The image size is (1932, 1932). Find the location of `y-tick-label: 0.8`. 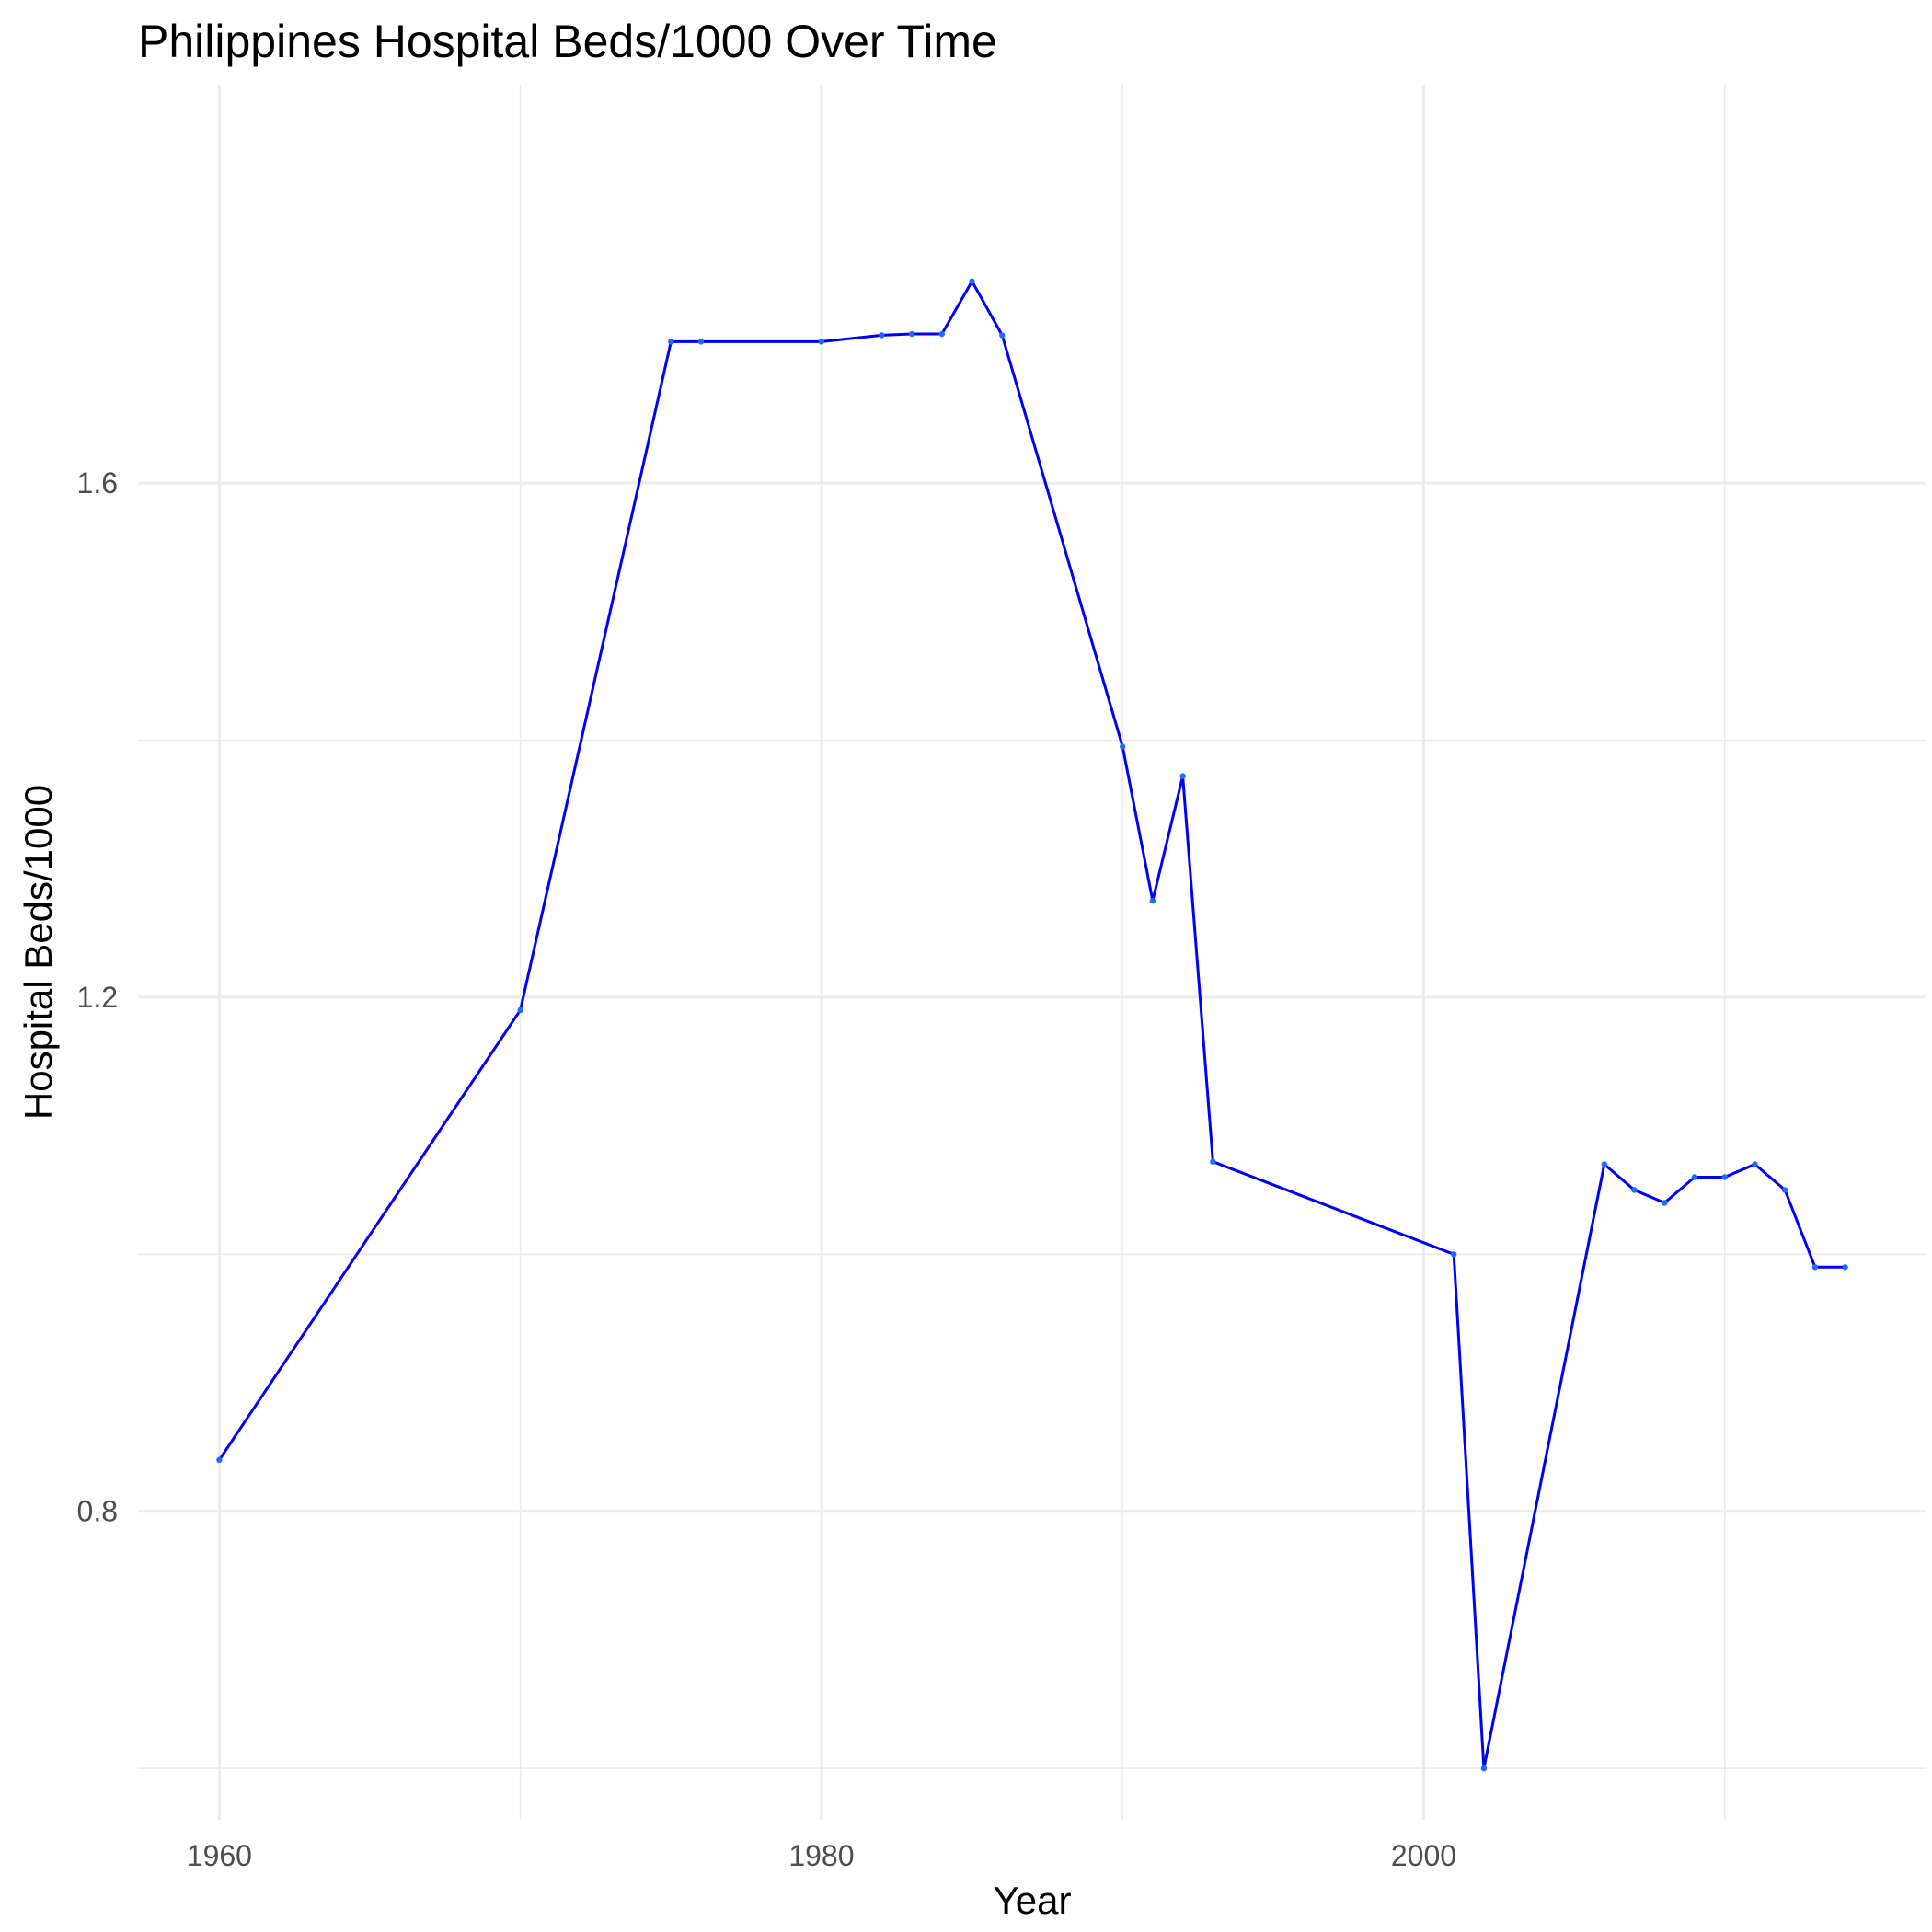

y-tick-label: 0.8 is located at coordinates (97, 1511).